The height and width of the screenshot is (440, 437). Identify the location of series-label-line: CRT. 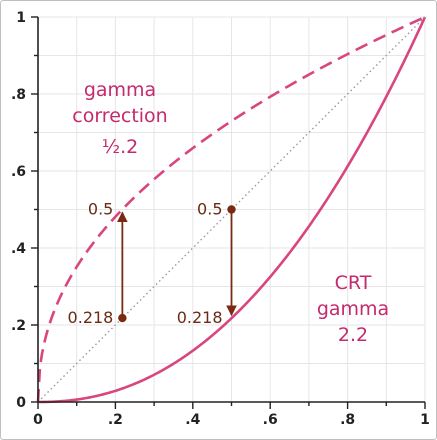
(353, 283).